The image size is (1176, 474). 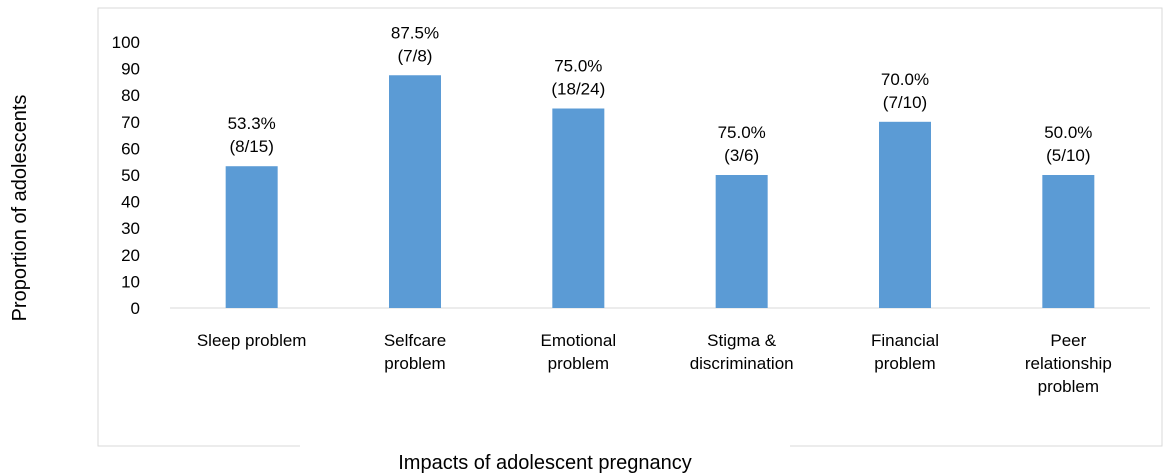 What do you see at coordinates (579, 352) in the screenshot?
I see `category-label: Emotional problem` at bounding box center [579, 352].